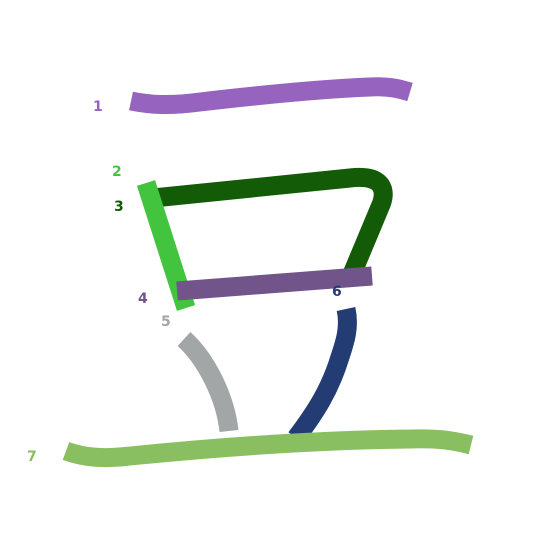  What do you see at coordinates (32, 457) in the screenshot?
I see `stroke-number-7: 7` at bounding box center [32, 457].